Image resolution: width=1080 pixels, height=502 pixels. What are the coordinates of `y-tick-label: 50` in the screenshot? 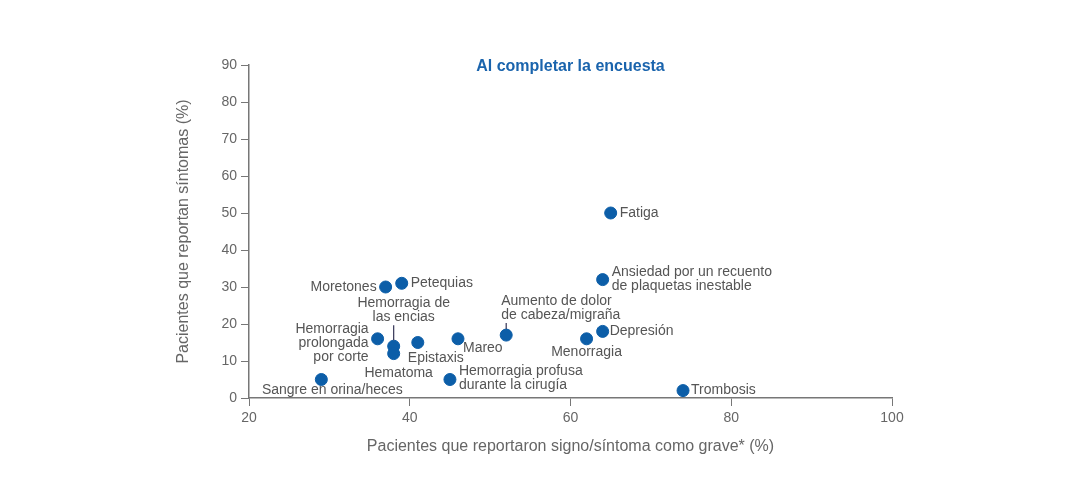 It's located at (229, 211).